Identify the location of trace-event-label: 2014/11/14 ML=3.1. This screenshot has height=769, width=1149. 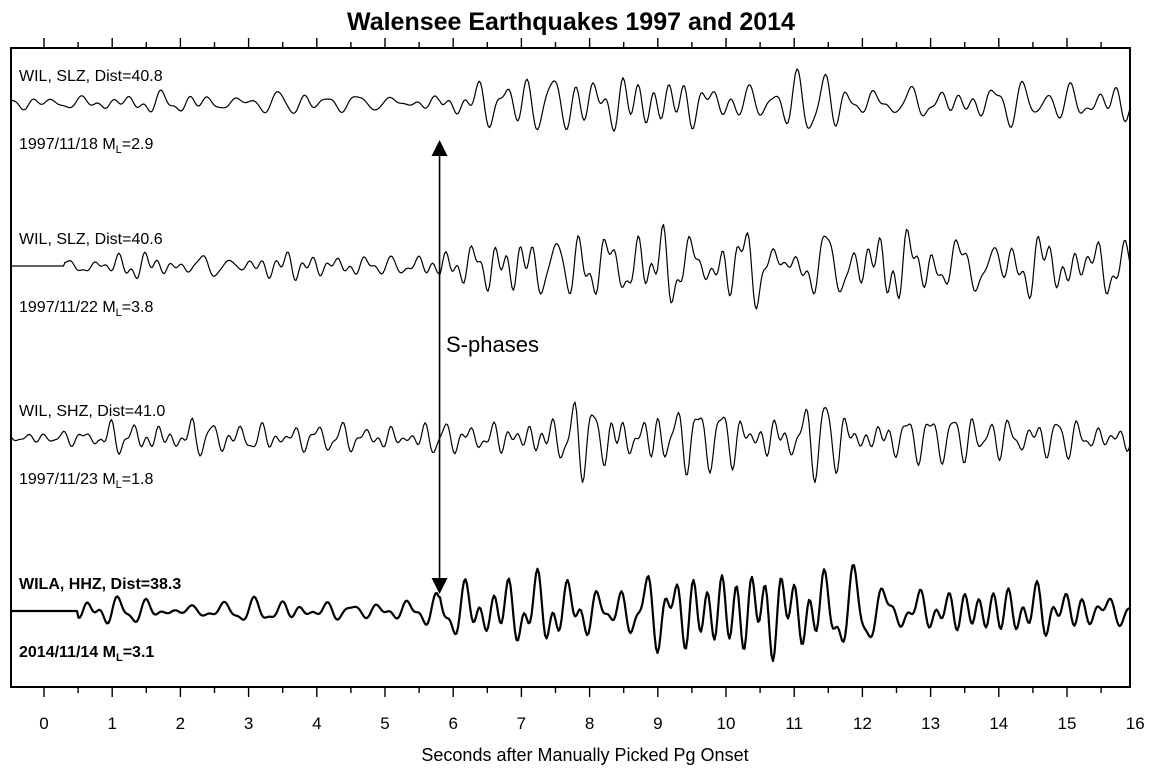
(86, 654).